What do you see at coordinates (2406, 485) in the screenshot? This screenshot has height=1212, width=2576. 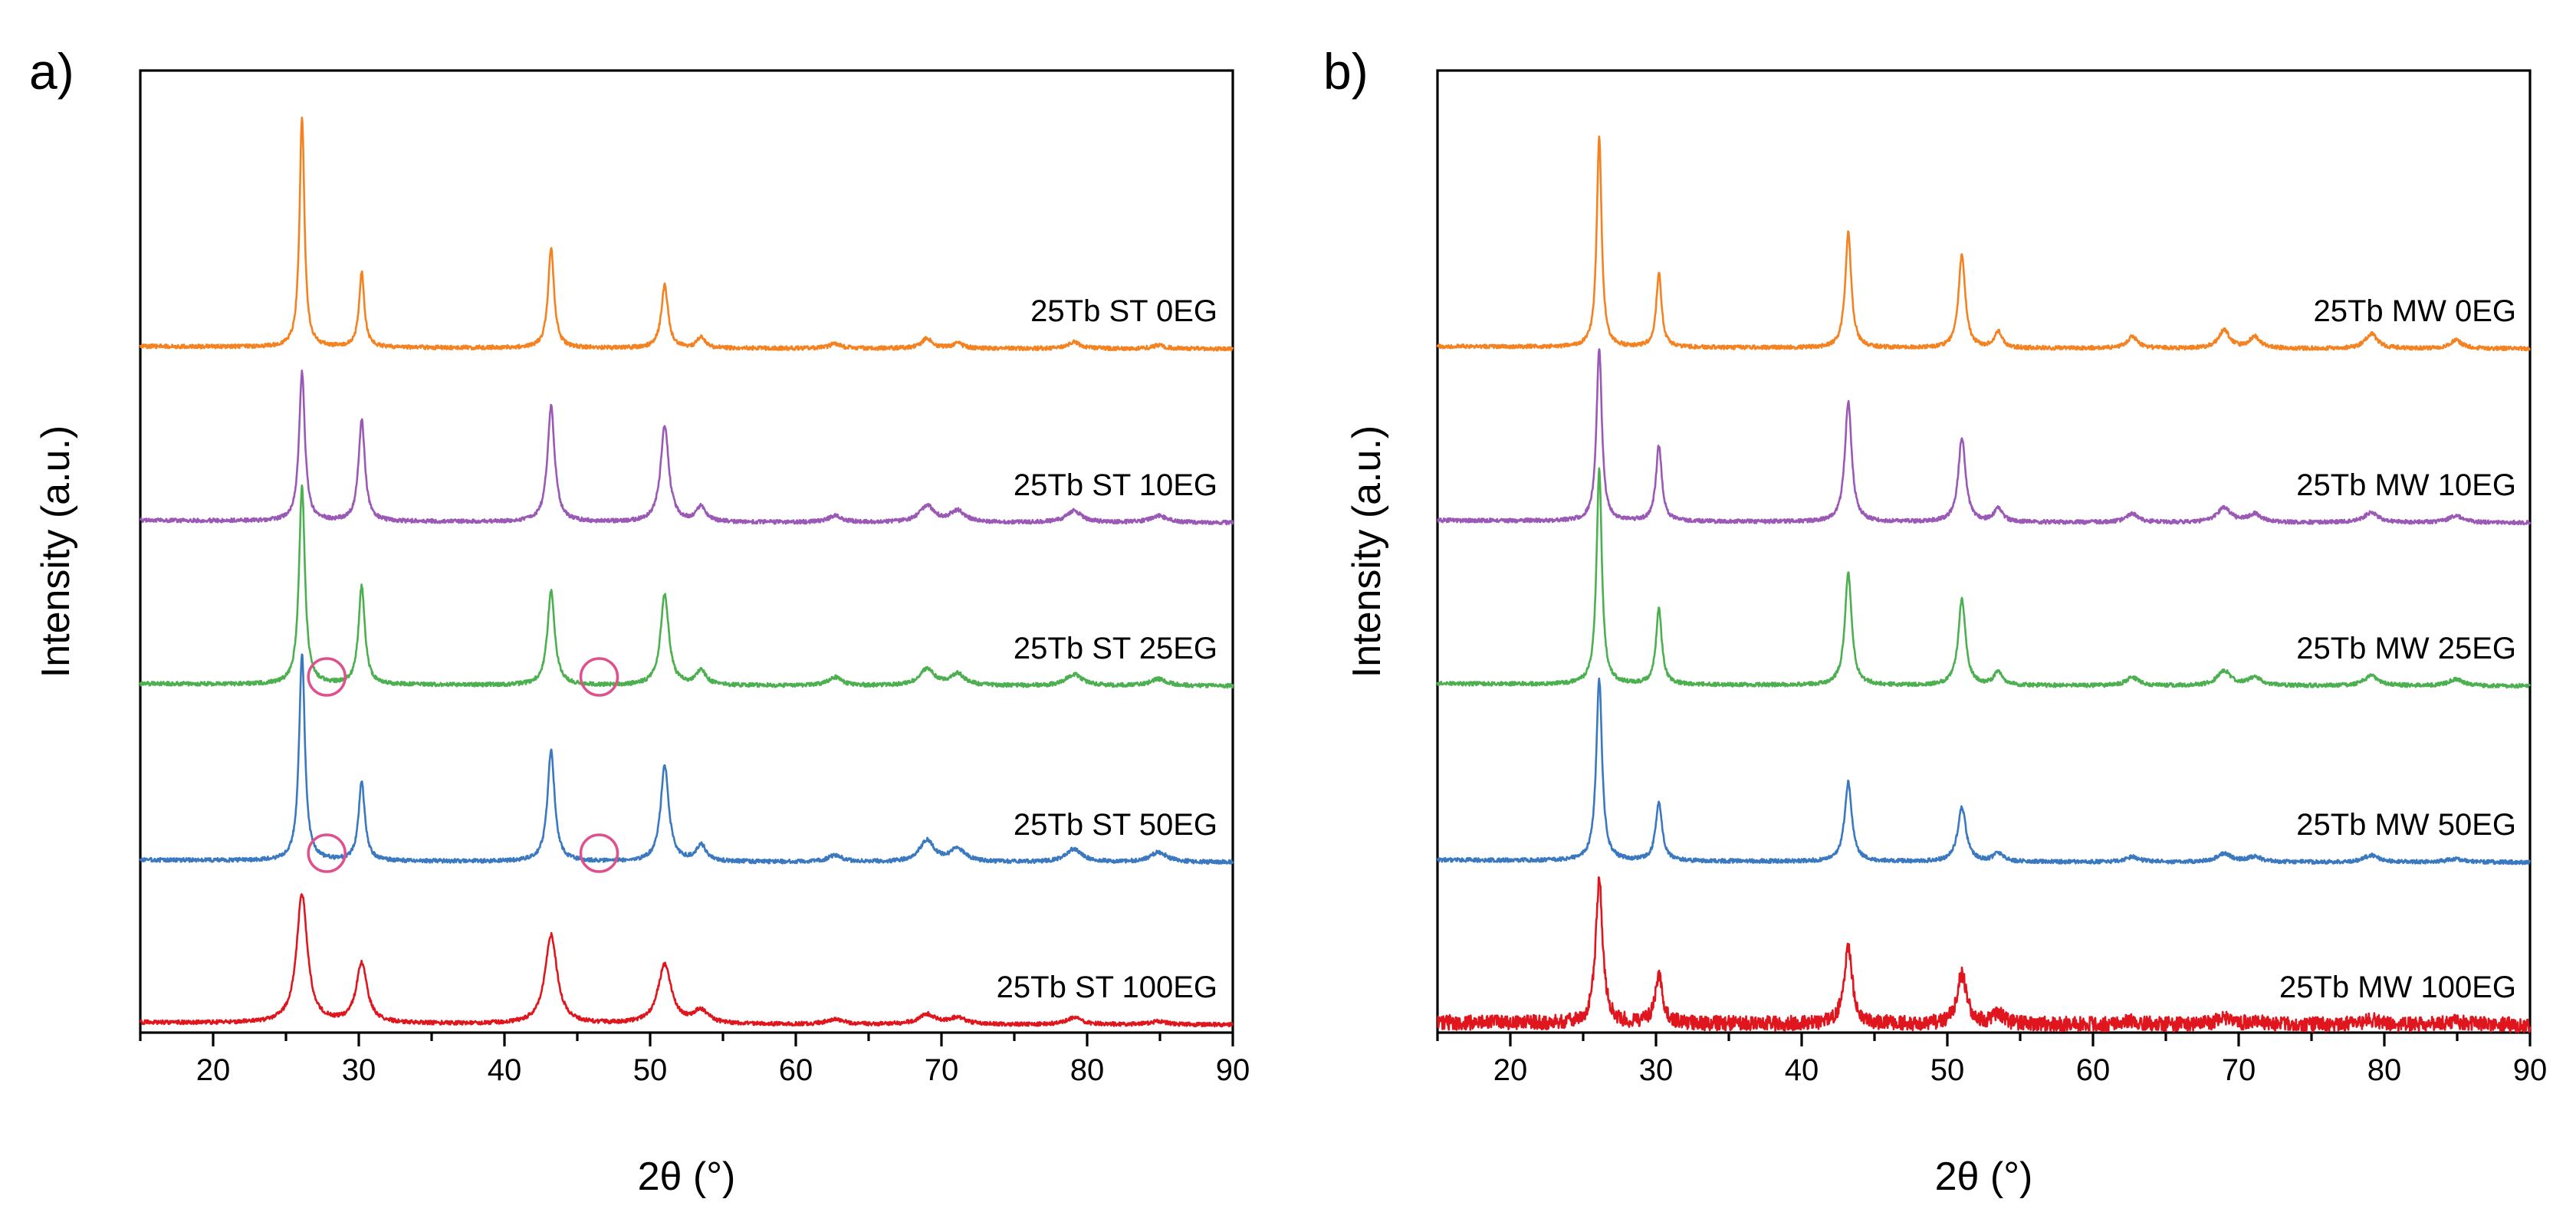 I see `series-label: 25Tb MW 10EG` at bounding box center [2406, 485].